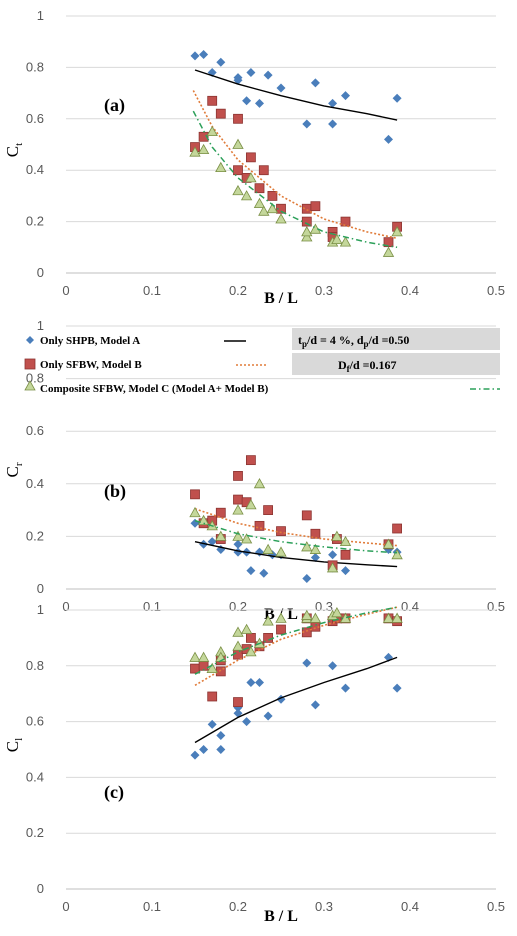 The width and height of the screenshot is (517, 936). Describe the element at coordinates (353, 341) in the screenshot. I see `params-line-1: tp/d = 4 %, dp/d =0.50` at that location.